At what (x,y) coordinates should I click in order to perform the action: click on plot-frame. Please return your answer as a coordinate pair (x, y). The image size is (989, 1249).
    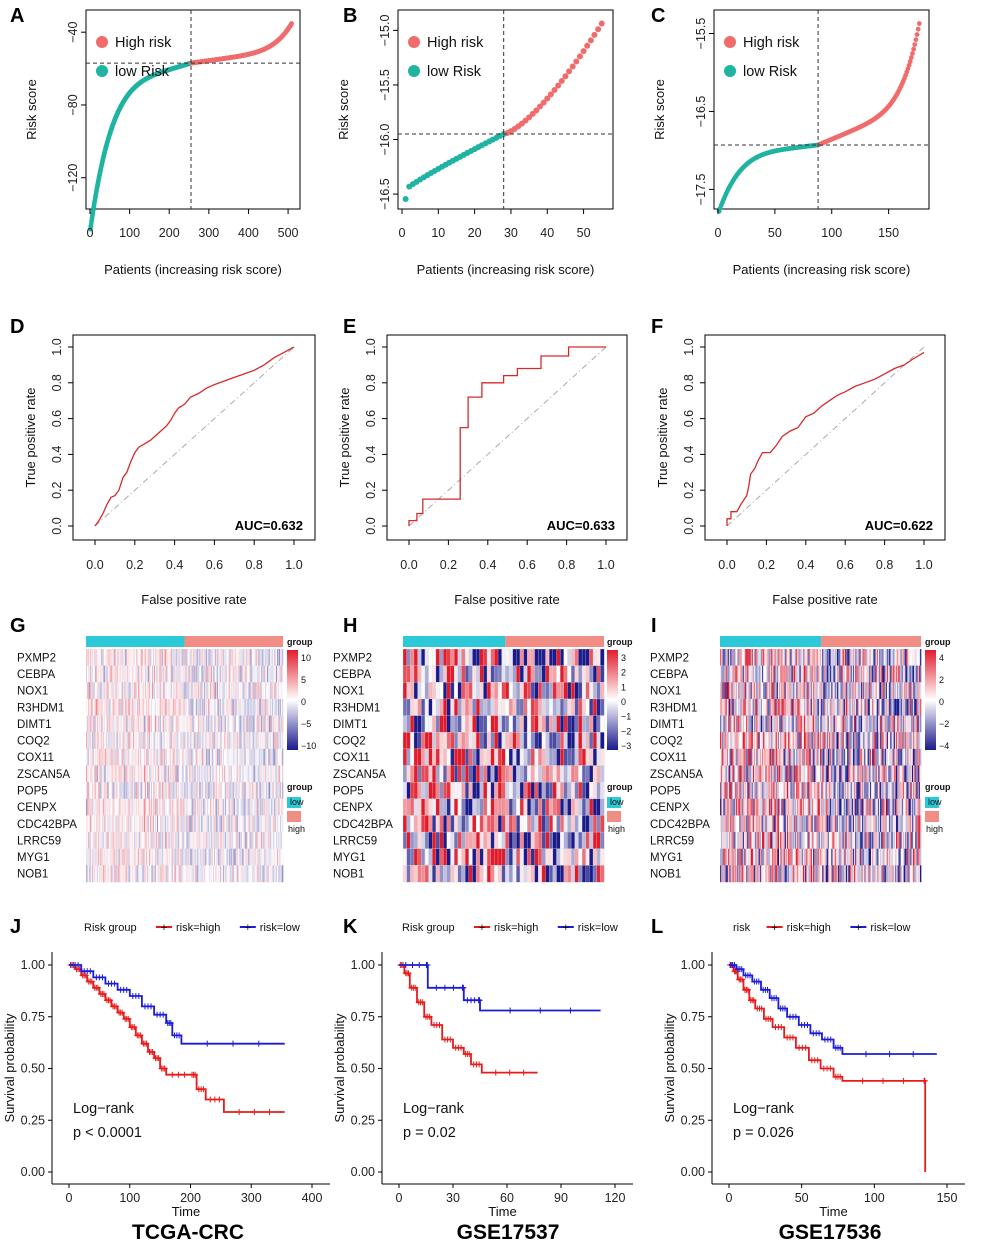
    Looking at the image, I should click on (193, 109).